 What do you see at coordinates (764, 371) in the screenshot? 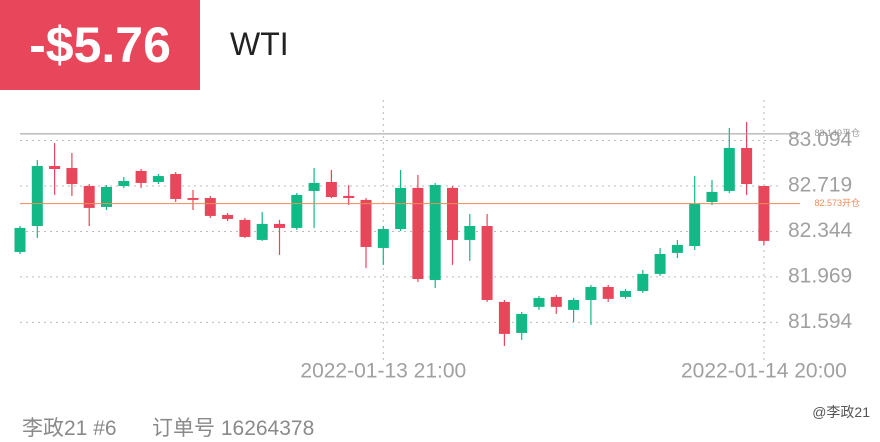
I see `x-tick-label: 2022-01-14 20:00` at bounding box center [764, 371].